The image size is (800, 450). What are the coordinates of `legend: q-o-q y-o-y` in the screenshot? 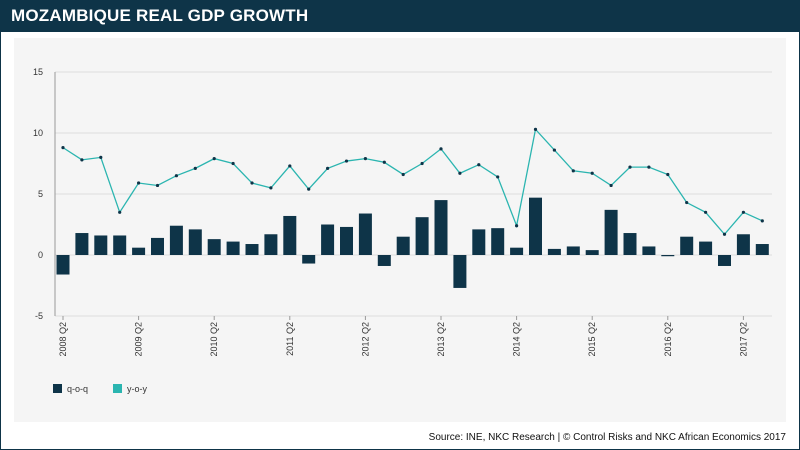 It's located at (100, 389).